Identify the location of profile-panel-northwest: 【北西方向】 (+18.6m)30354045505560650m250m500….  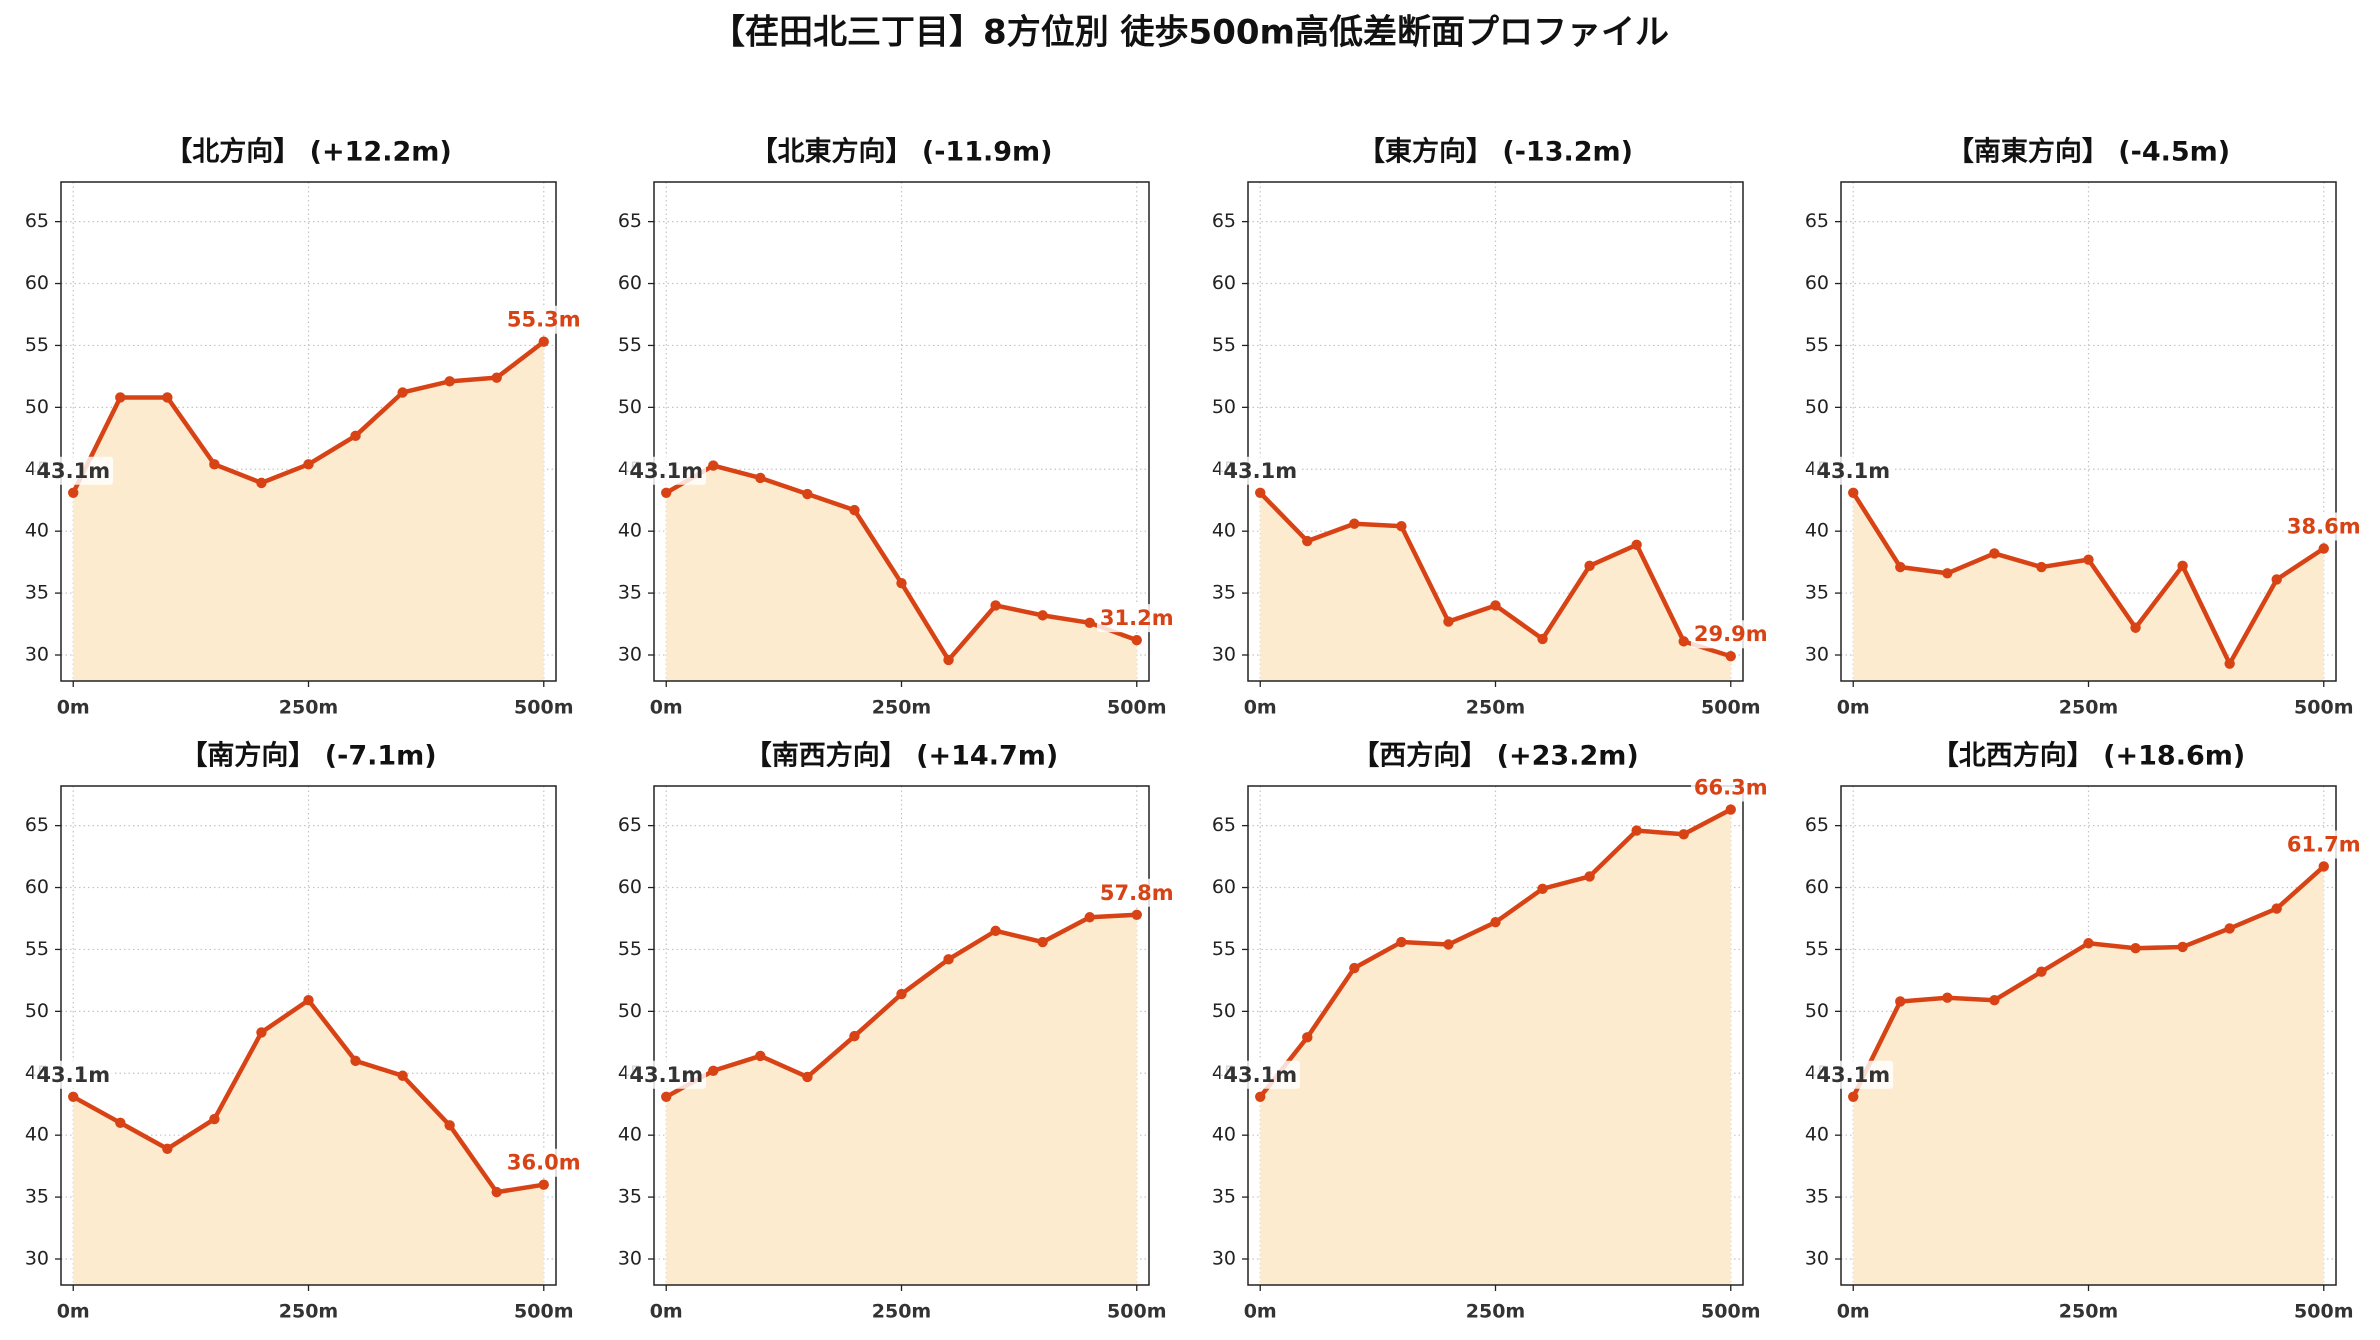
(2084, 1031).